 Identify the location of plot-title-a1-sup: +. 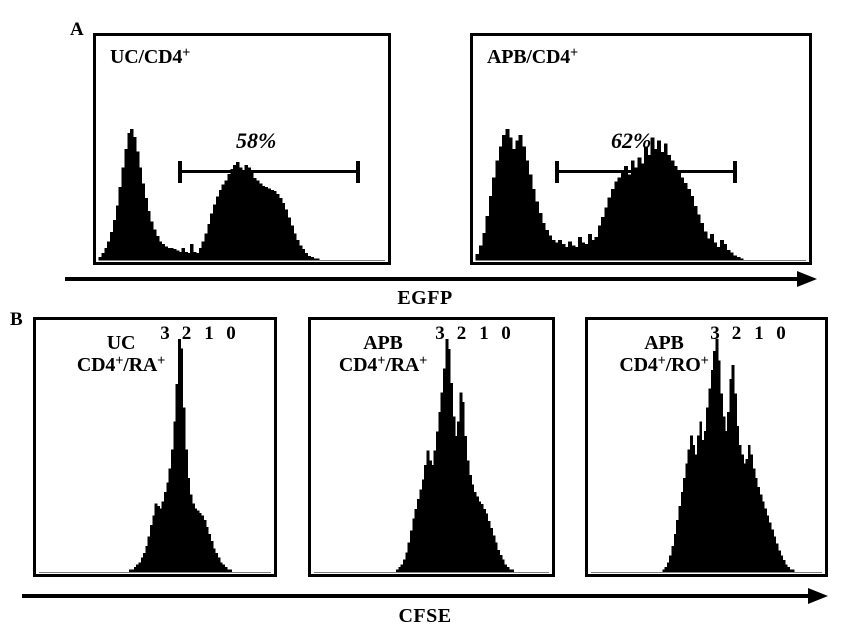
(186, 52).